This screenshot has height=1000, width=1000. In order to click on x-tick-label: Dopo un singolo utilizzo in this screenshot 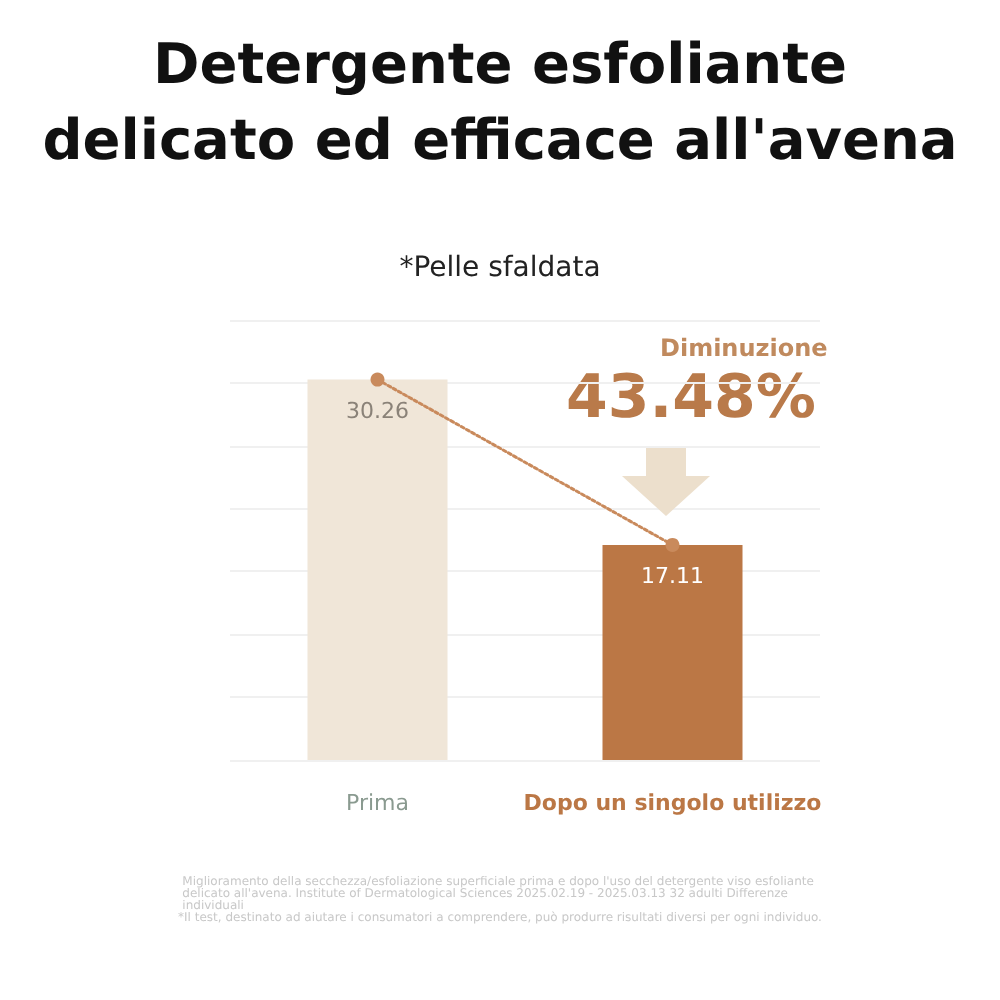, I will do `click(673, 803)`.